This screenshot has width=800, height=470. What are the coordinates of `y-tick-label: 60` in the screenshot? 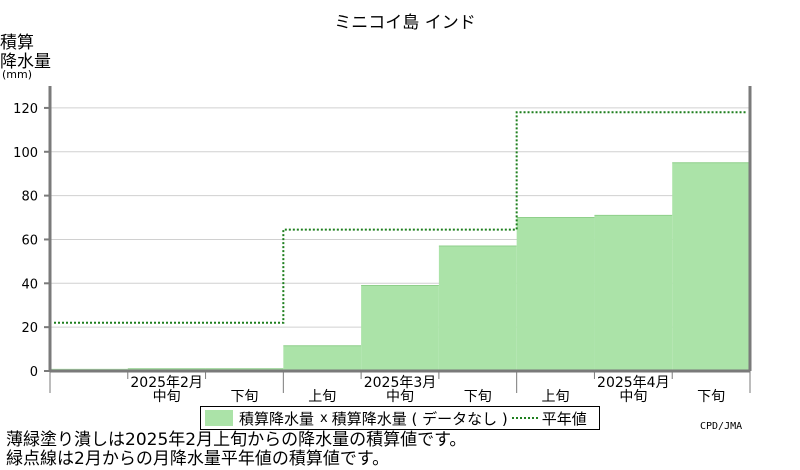 It's located at (29, 240).